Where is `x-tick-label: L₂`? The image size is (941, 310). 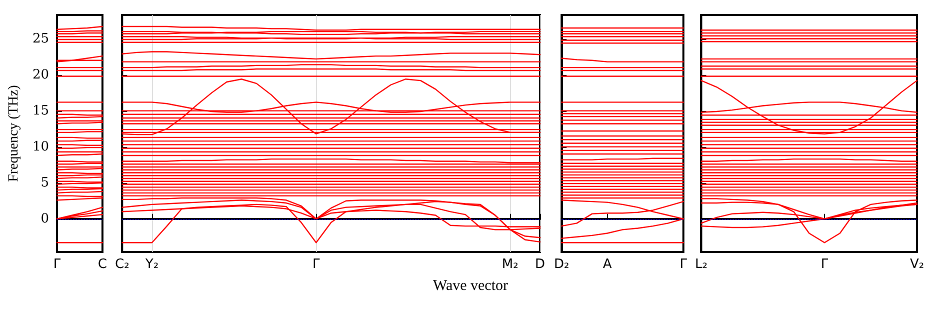
x-tick-label: L₂ is located at coordinates (701, 264).